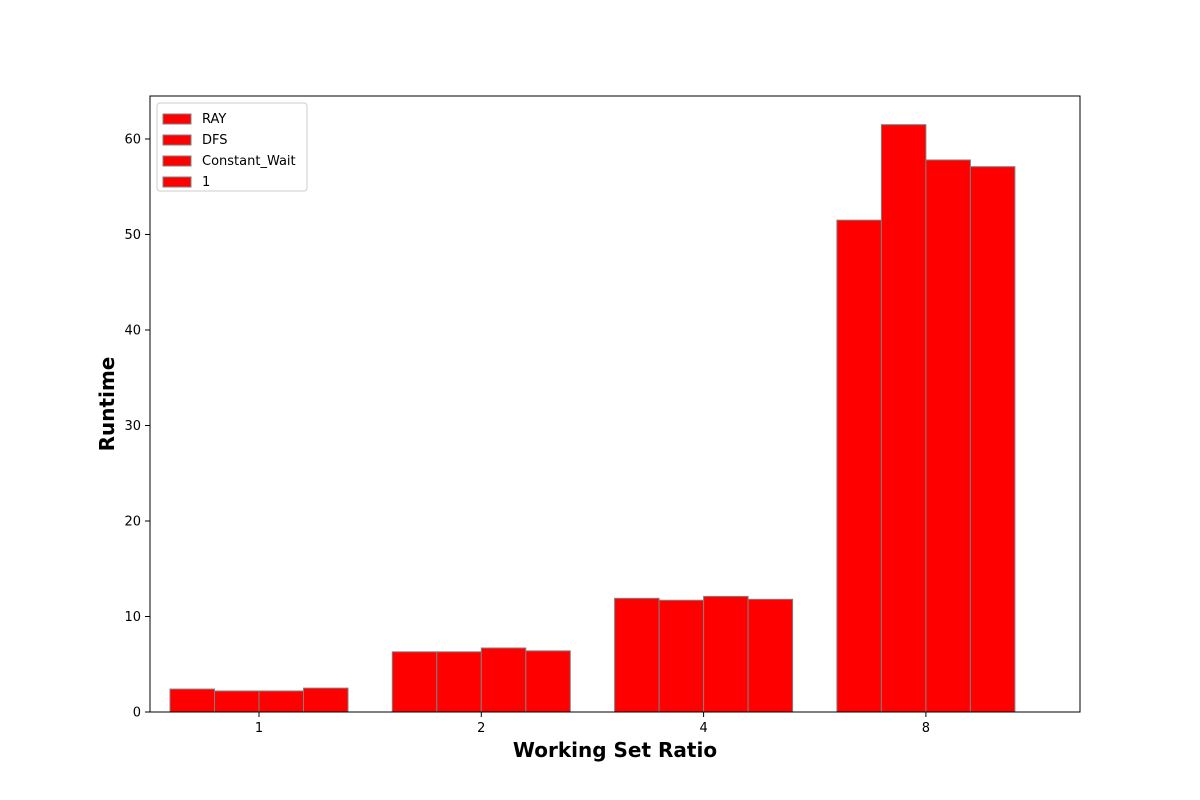 The height and width of the screenshot is (800, 1200). I want to click on y-axis: 0 10 20 30 40 50 60, so click(137, 426).